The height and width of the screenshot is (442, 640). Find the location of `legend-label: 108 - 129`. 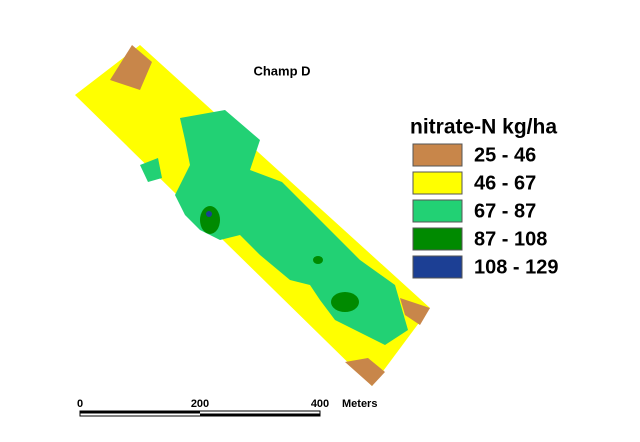

legend-label: 108 - 129 is located at coordinates (516, 267).